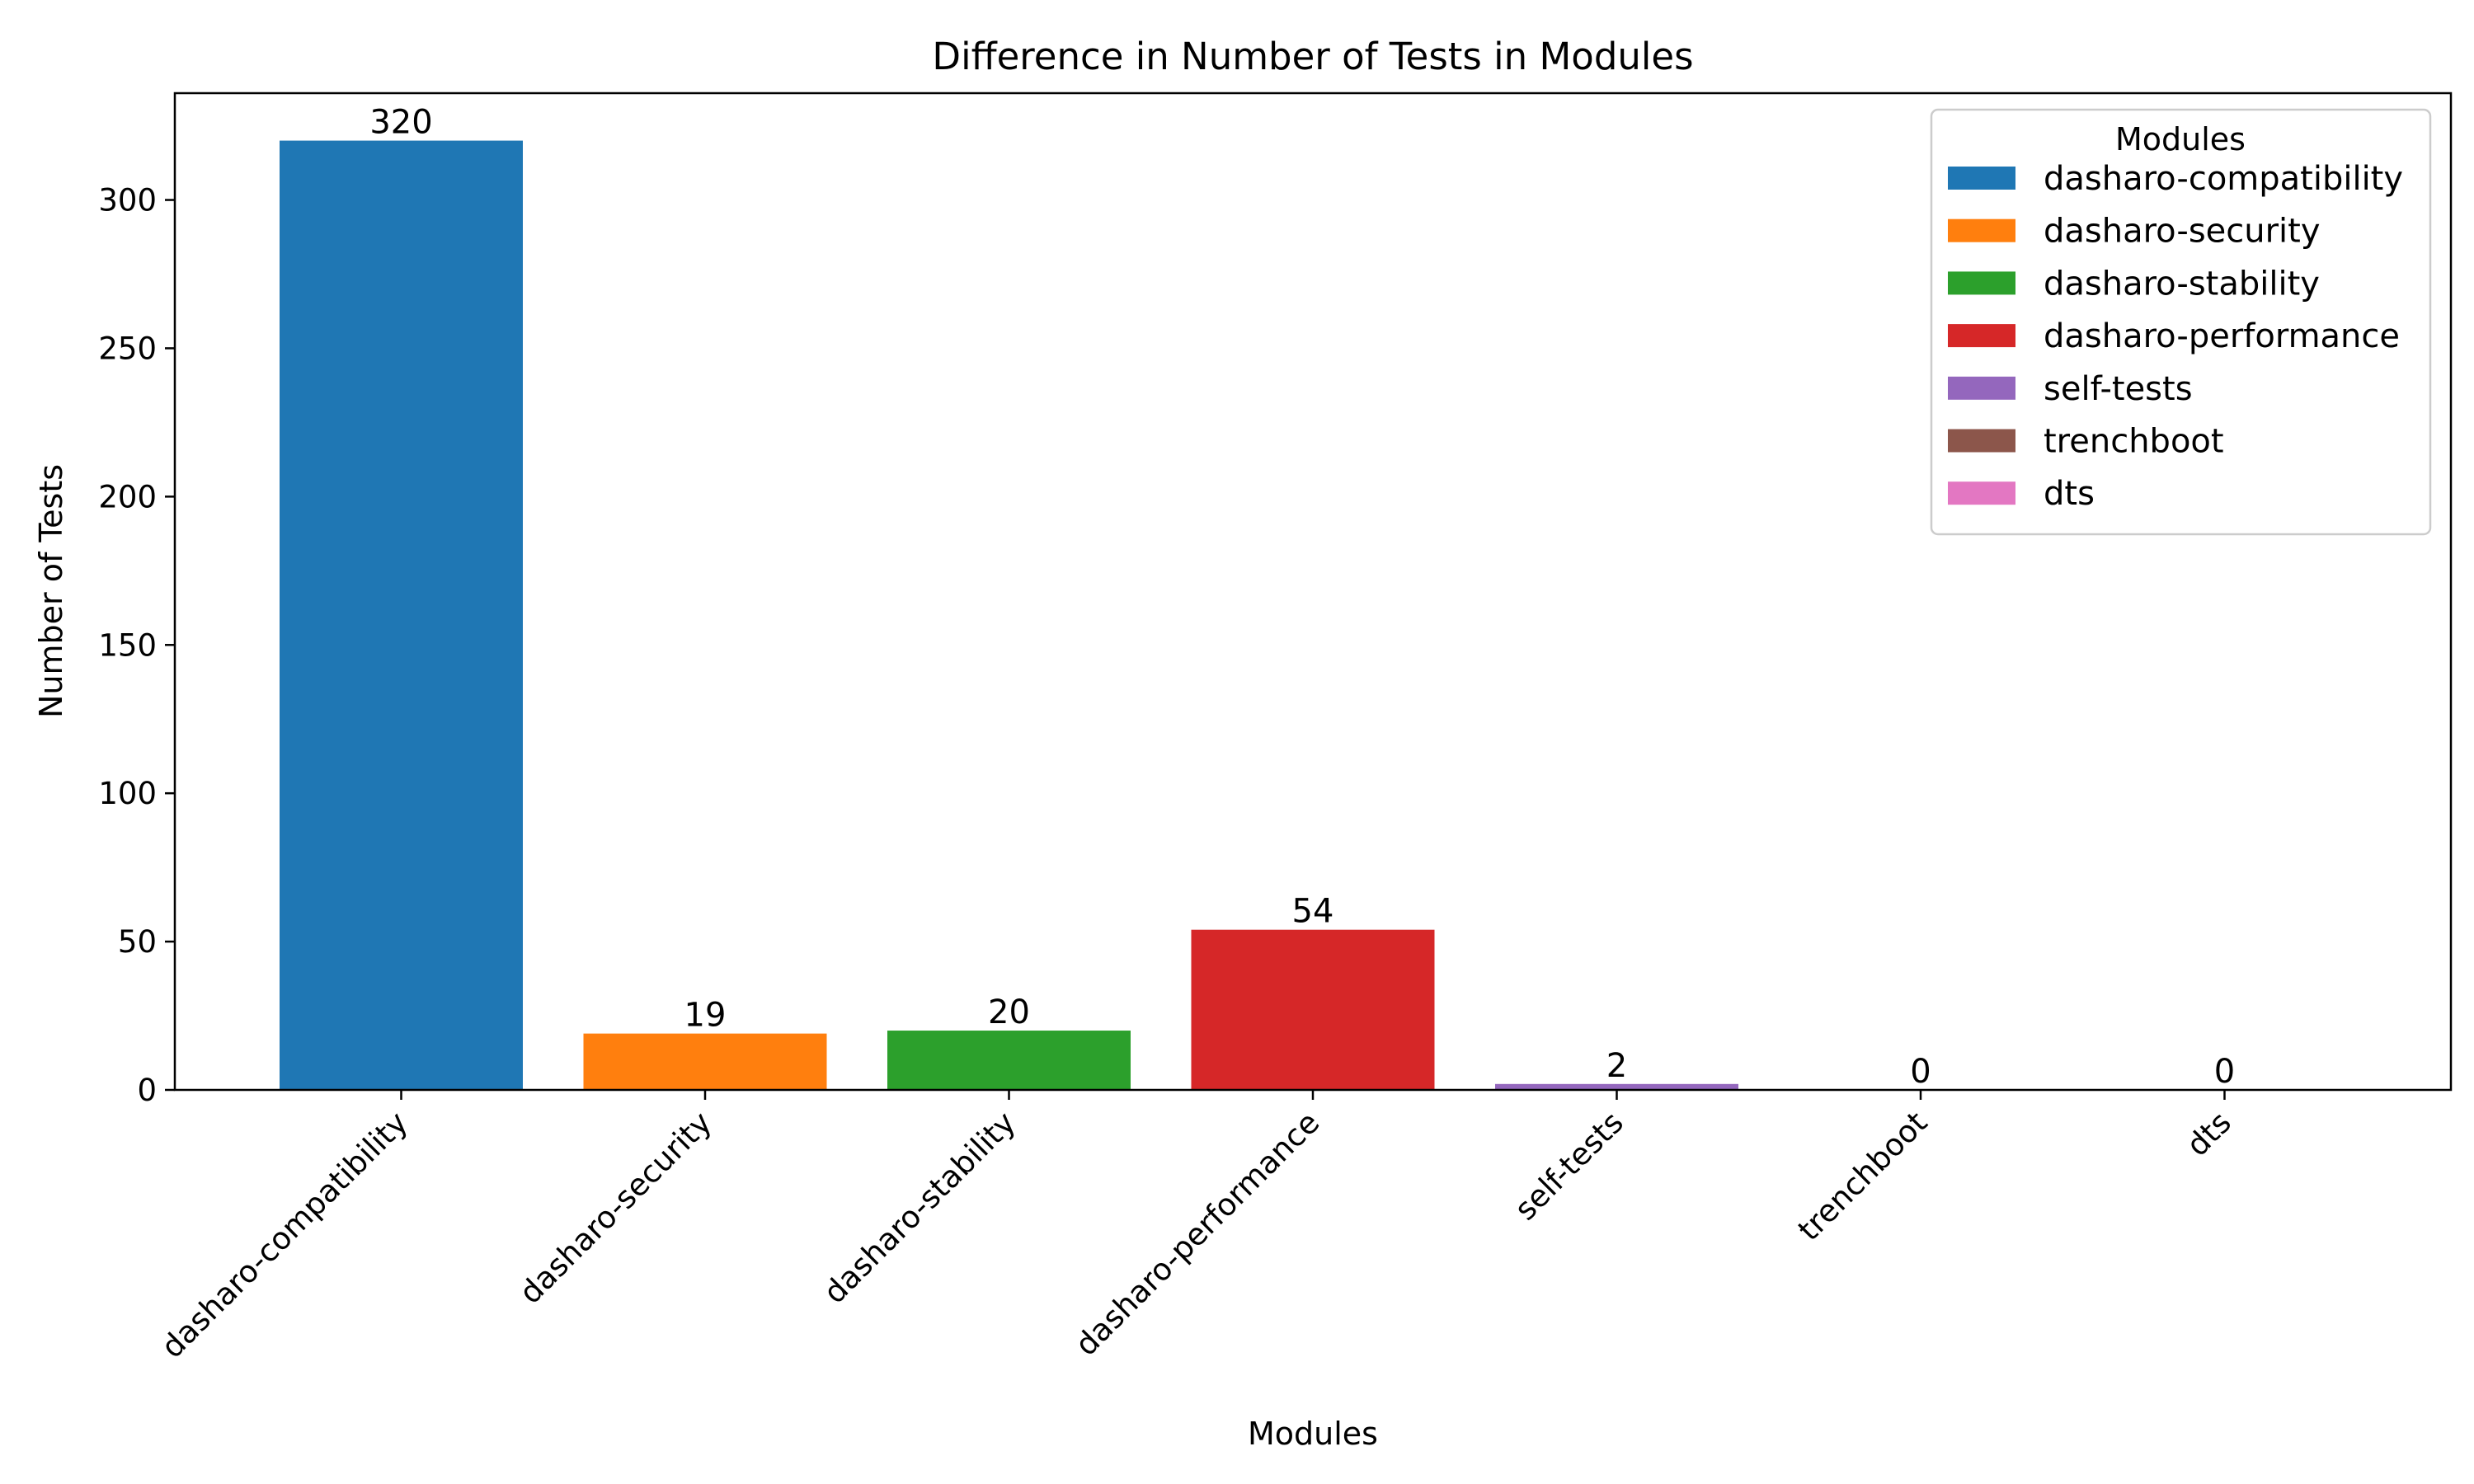  What do you see at coordinates (1981, 441) in the screenshot?
I see `legend-swatch-trenchboot` at bounding box center [1981, 441].